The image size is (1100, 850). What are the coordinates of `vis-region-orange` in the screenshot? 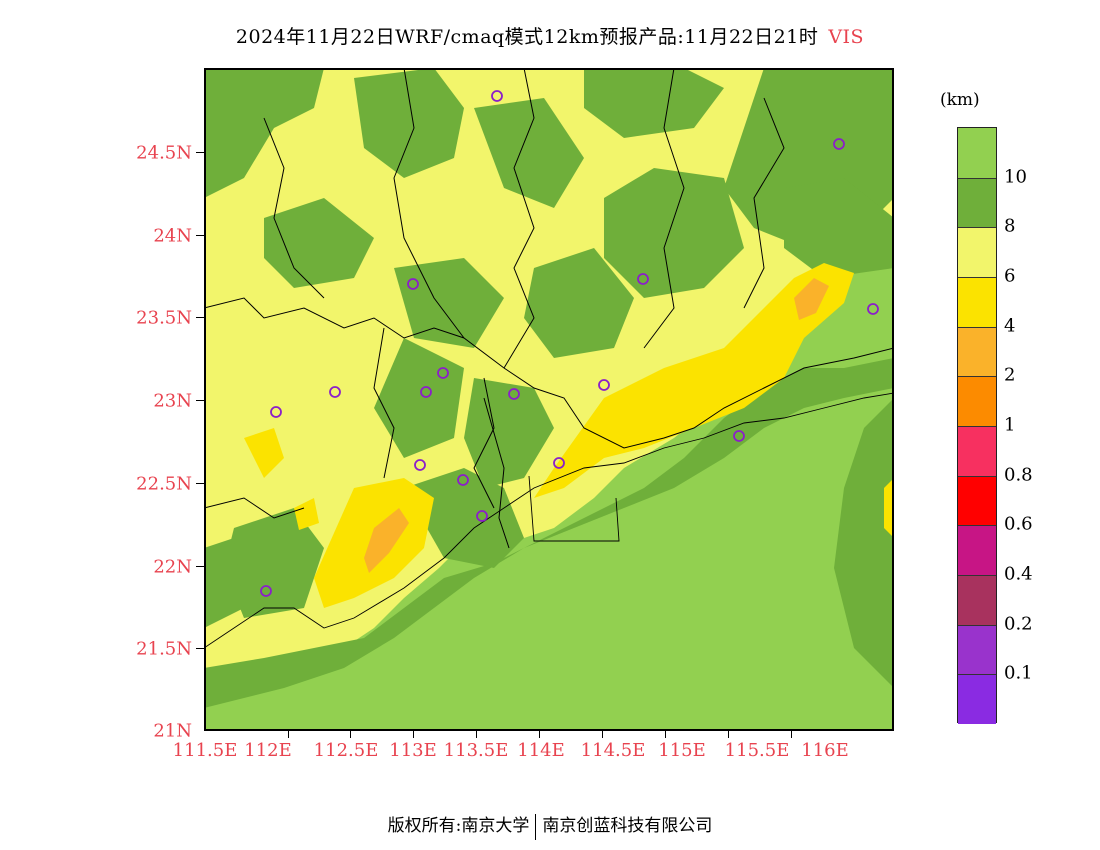 It's located at (596, 425).